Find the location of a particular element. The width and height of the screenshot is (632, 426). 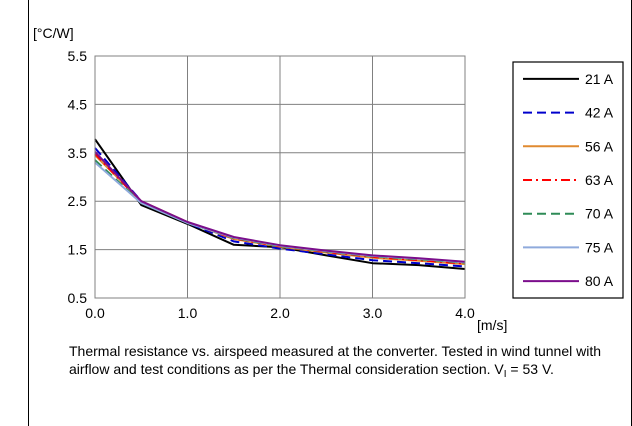

y-tick-label: 0.5 is located at coordinates (78, 298).